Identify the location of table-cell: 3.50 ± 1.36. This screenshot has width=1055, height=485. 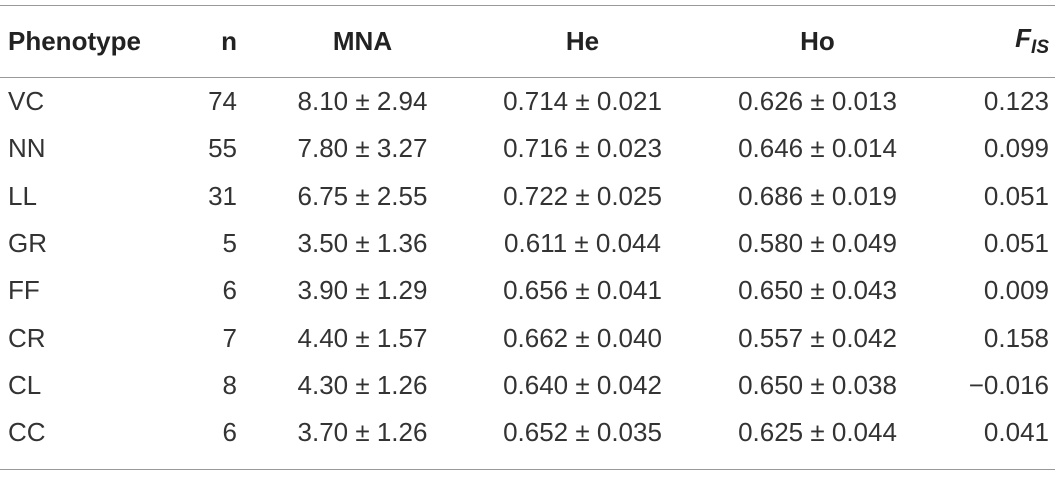
(362, 243).